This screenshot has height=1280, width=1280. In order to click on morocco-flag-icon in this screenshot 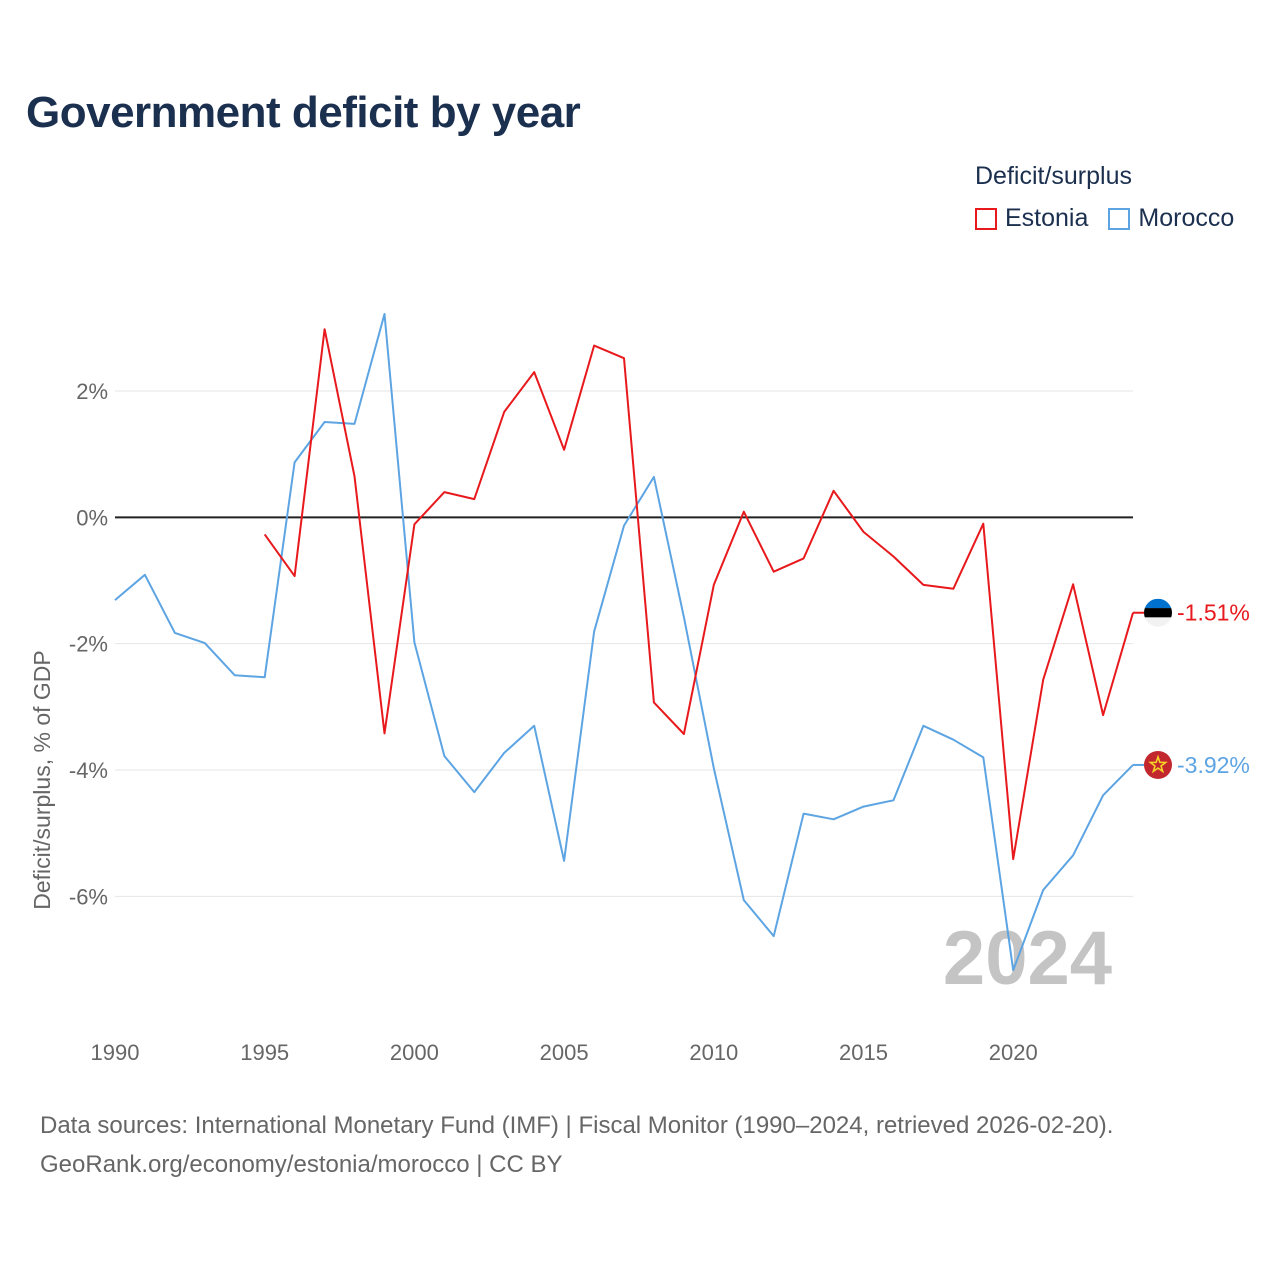, I will do `click(1158, 764)`.